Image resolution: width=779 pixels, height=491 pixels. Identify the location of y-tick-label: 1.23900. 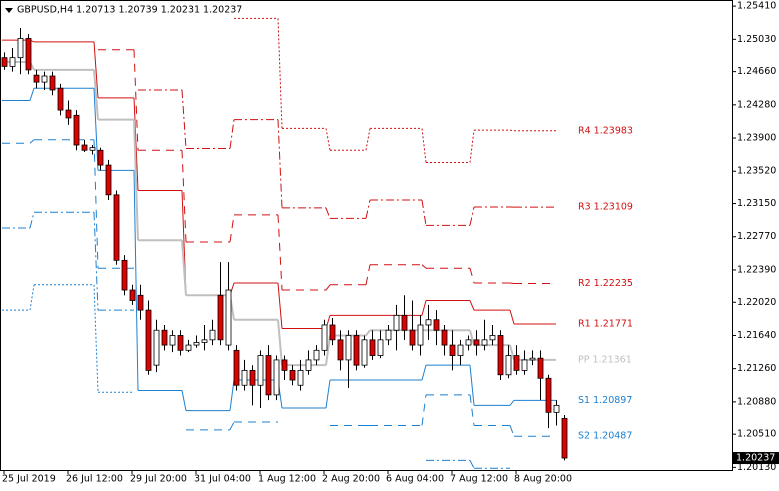
(756, 138).